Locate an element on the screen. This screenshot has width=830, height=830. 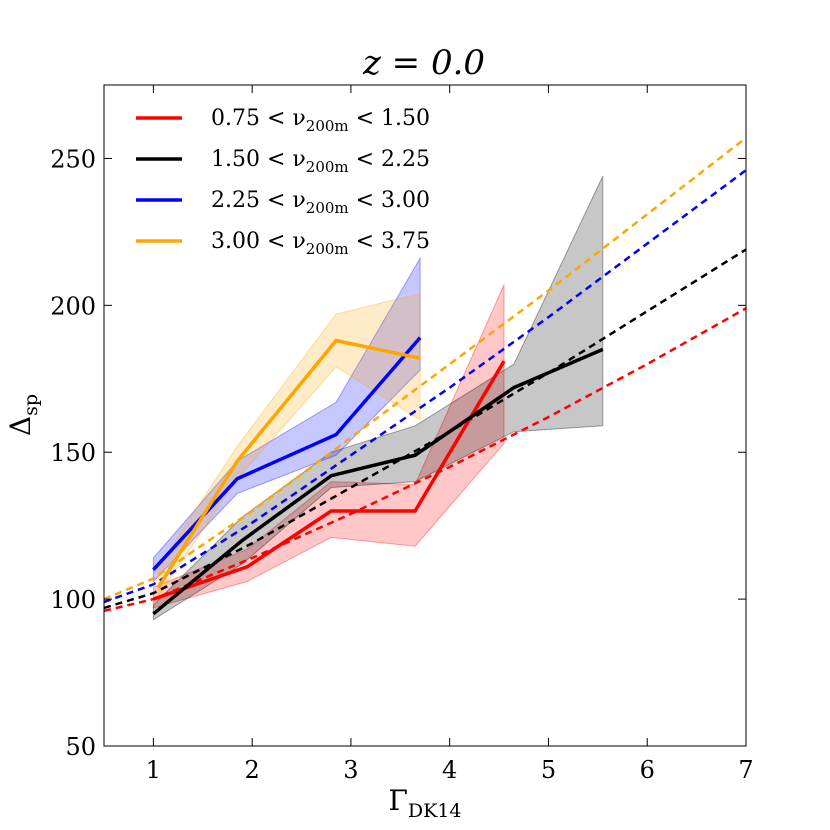
y-tick-label: 50 is located at coordinates (80, 747).